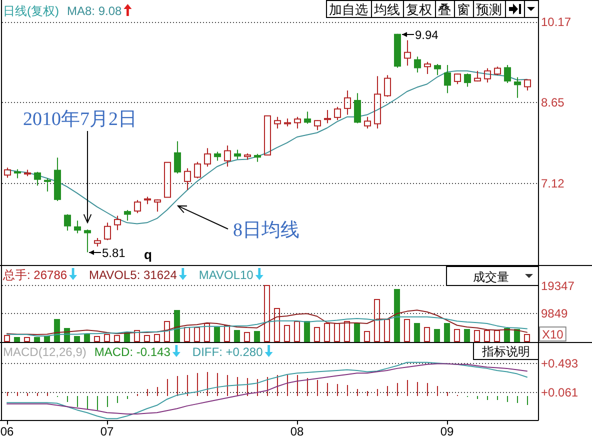 This screenshot has width=592, height=441. Describe the element at coordinates (226, 275) in the screenshot. I see `text: MAVOL10` at that location.